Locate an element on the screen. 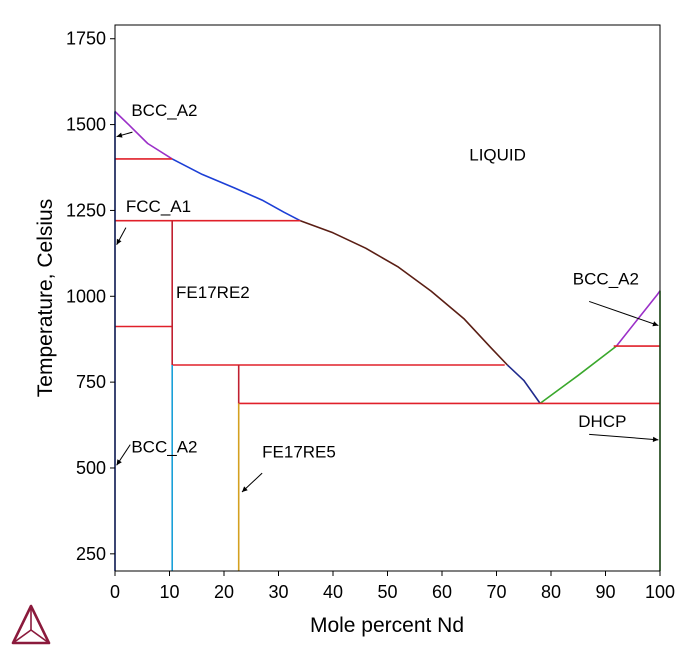  x-tick-label: 70 is located at coordinates (496, 592).